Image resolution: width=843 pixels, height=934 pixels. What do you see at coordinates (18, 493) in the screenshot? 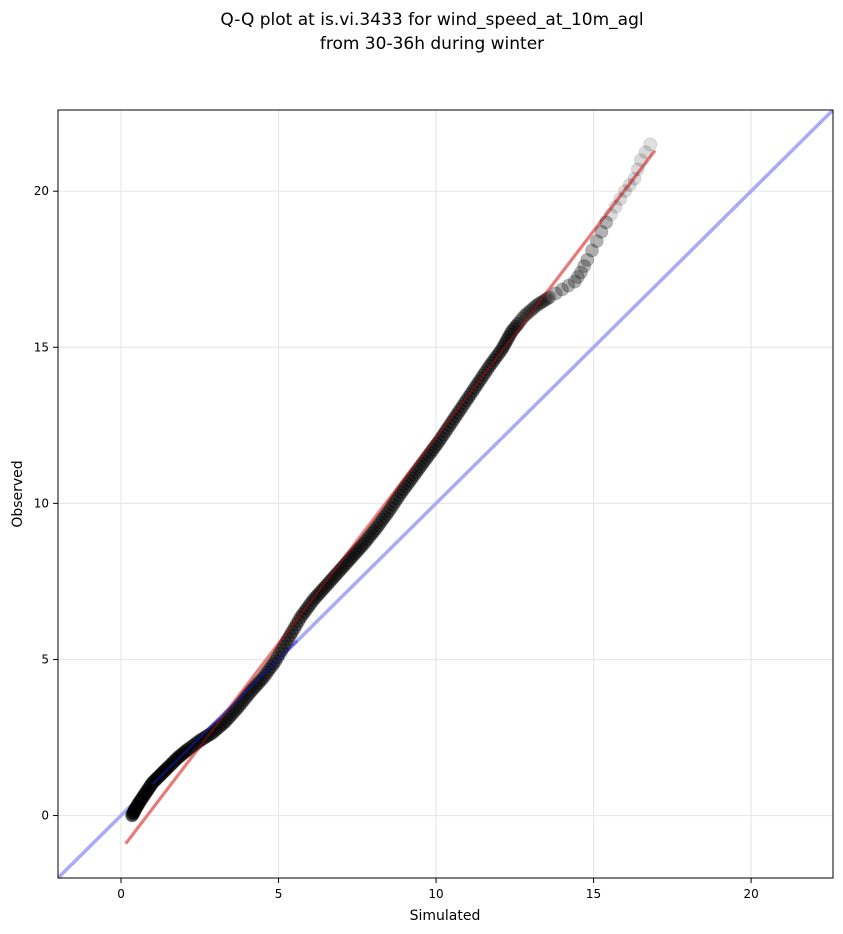
I see `y-axis-label: Observed` at bounding box center [18, 493].